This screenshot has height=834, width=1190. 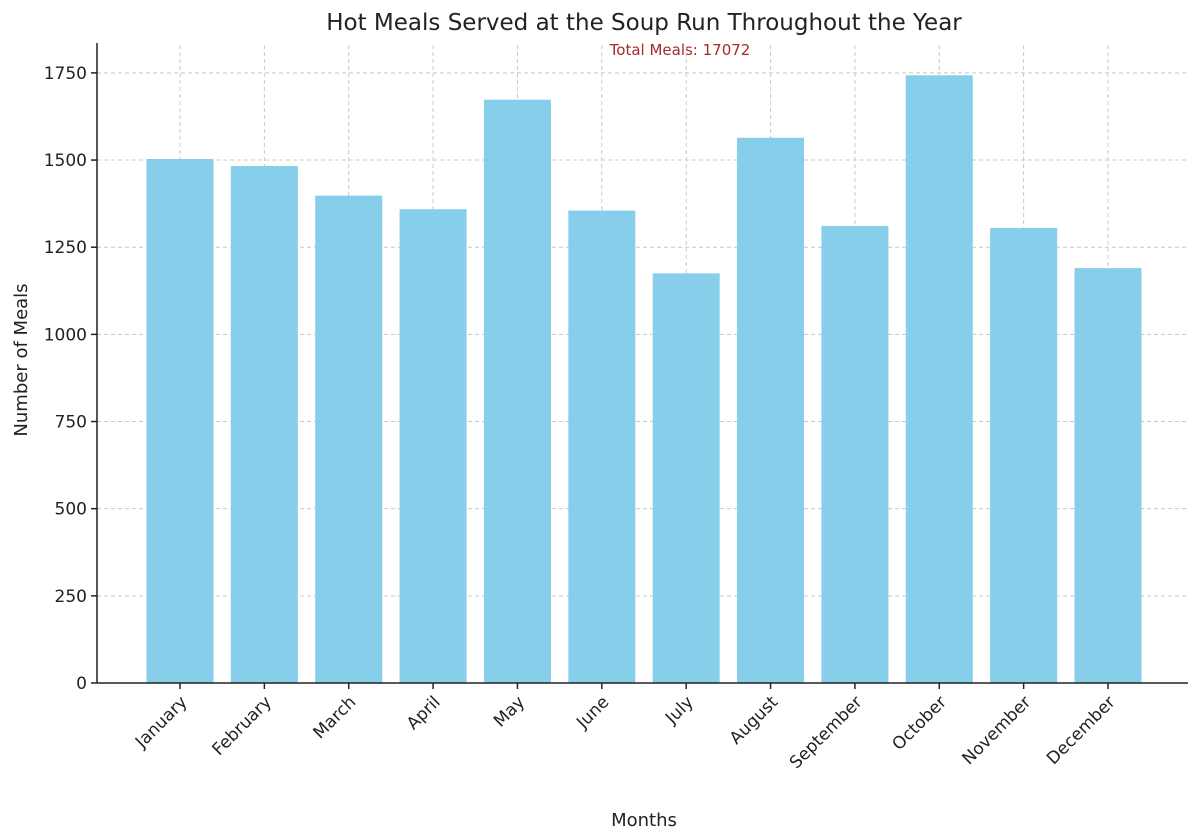 I want to click on x-tick-label: June, so click(x=592, y=712).